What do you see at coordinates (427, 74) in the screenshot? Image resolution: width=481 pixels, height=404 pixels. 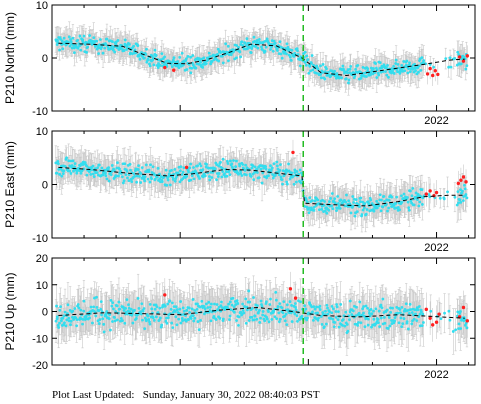 I see `recent-point` at bounding box center [427, 74].